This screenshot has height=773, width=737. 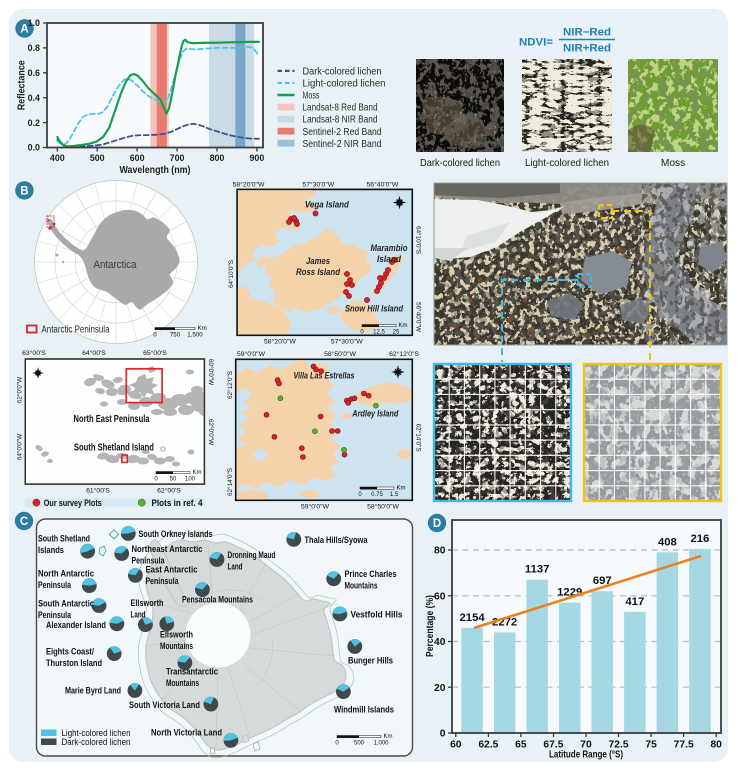 What do you see at coordinates (389, 248) in the screenshot?
I see `svg-text: Marambio` at bounding box center [389, 248].